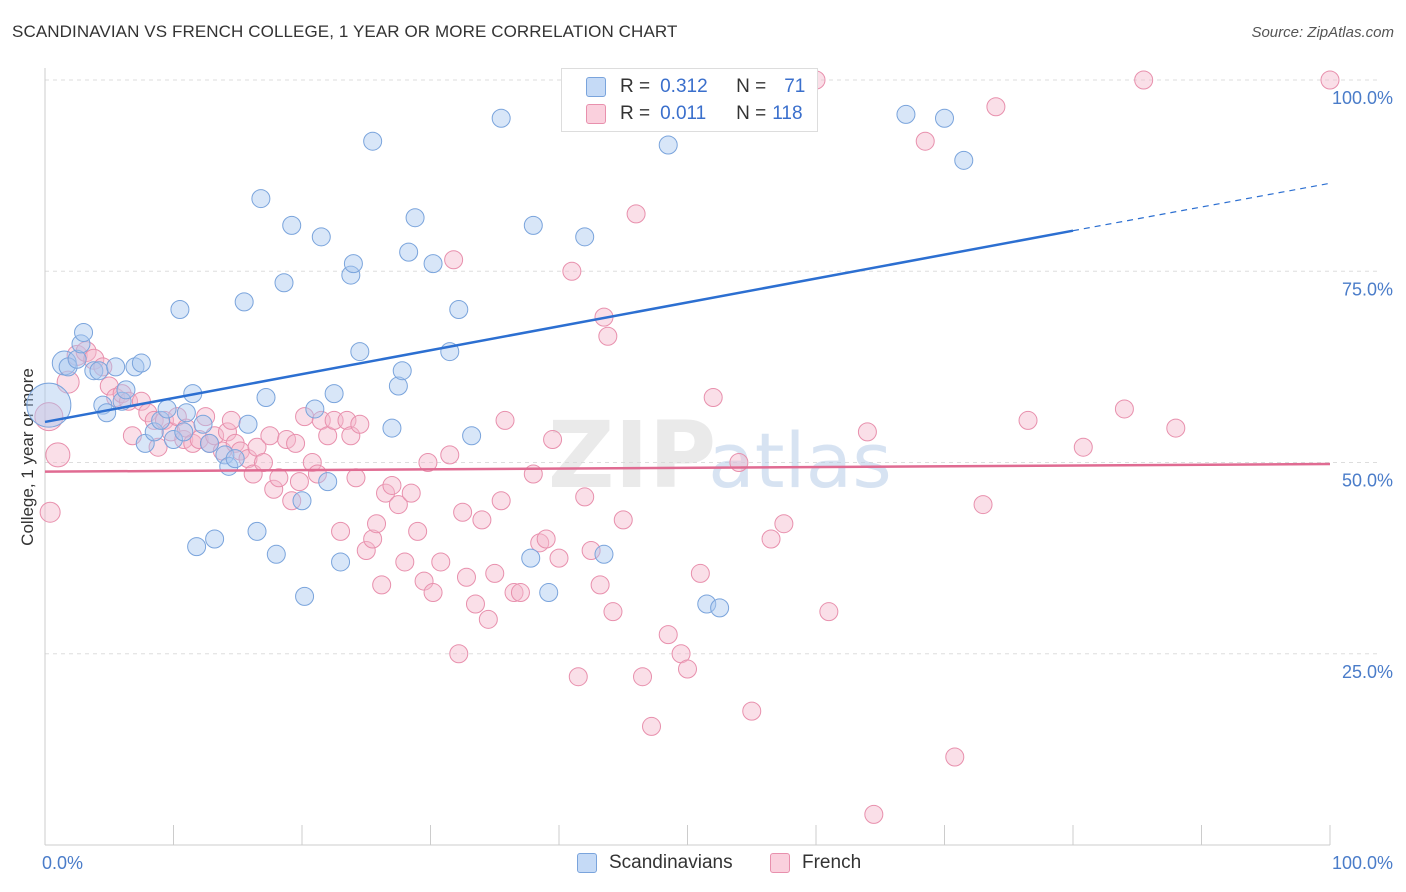  Describe the element at coordinates (1362, 98) in the screenshot. I see `y-tick-label-0: 100.0%` at that location.